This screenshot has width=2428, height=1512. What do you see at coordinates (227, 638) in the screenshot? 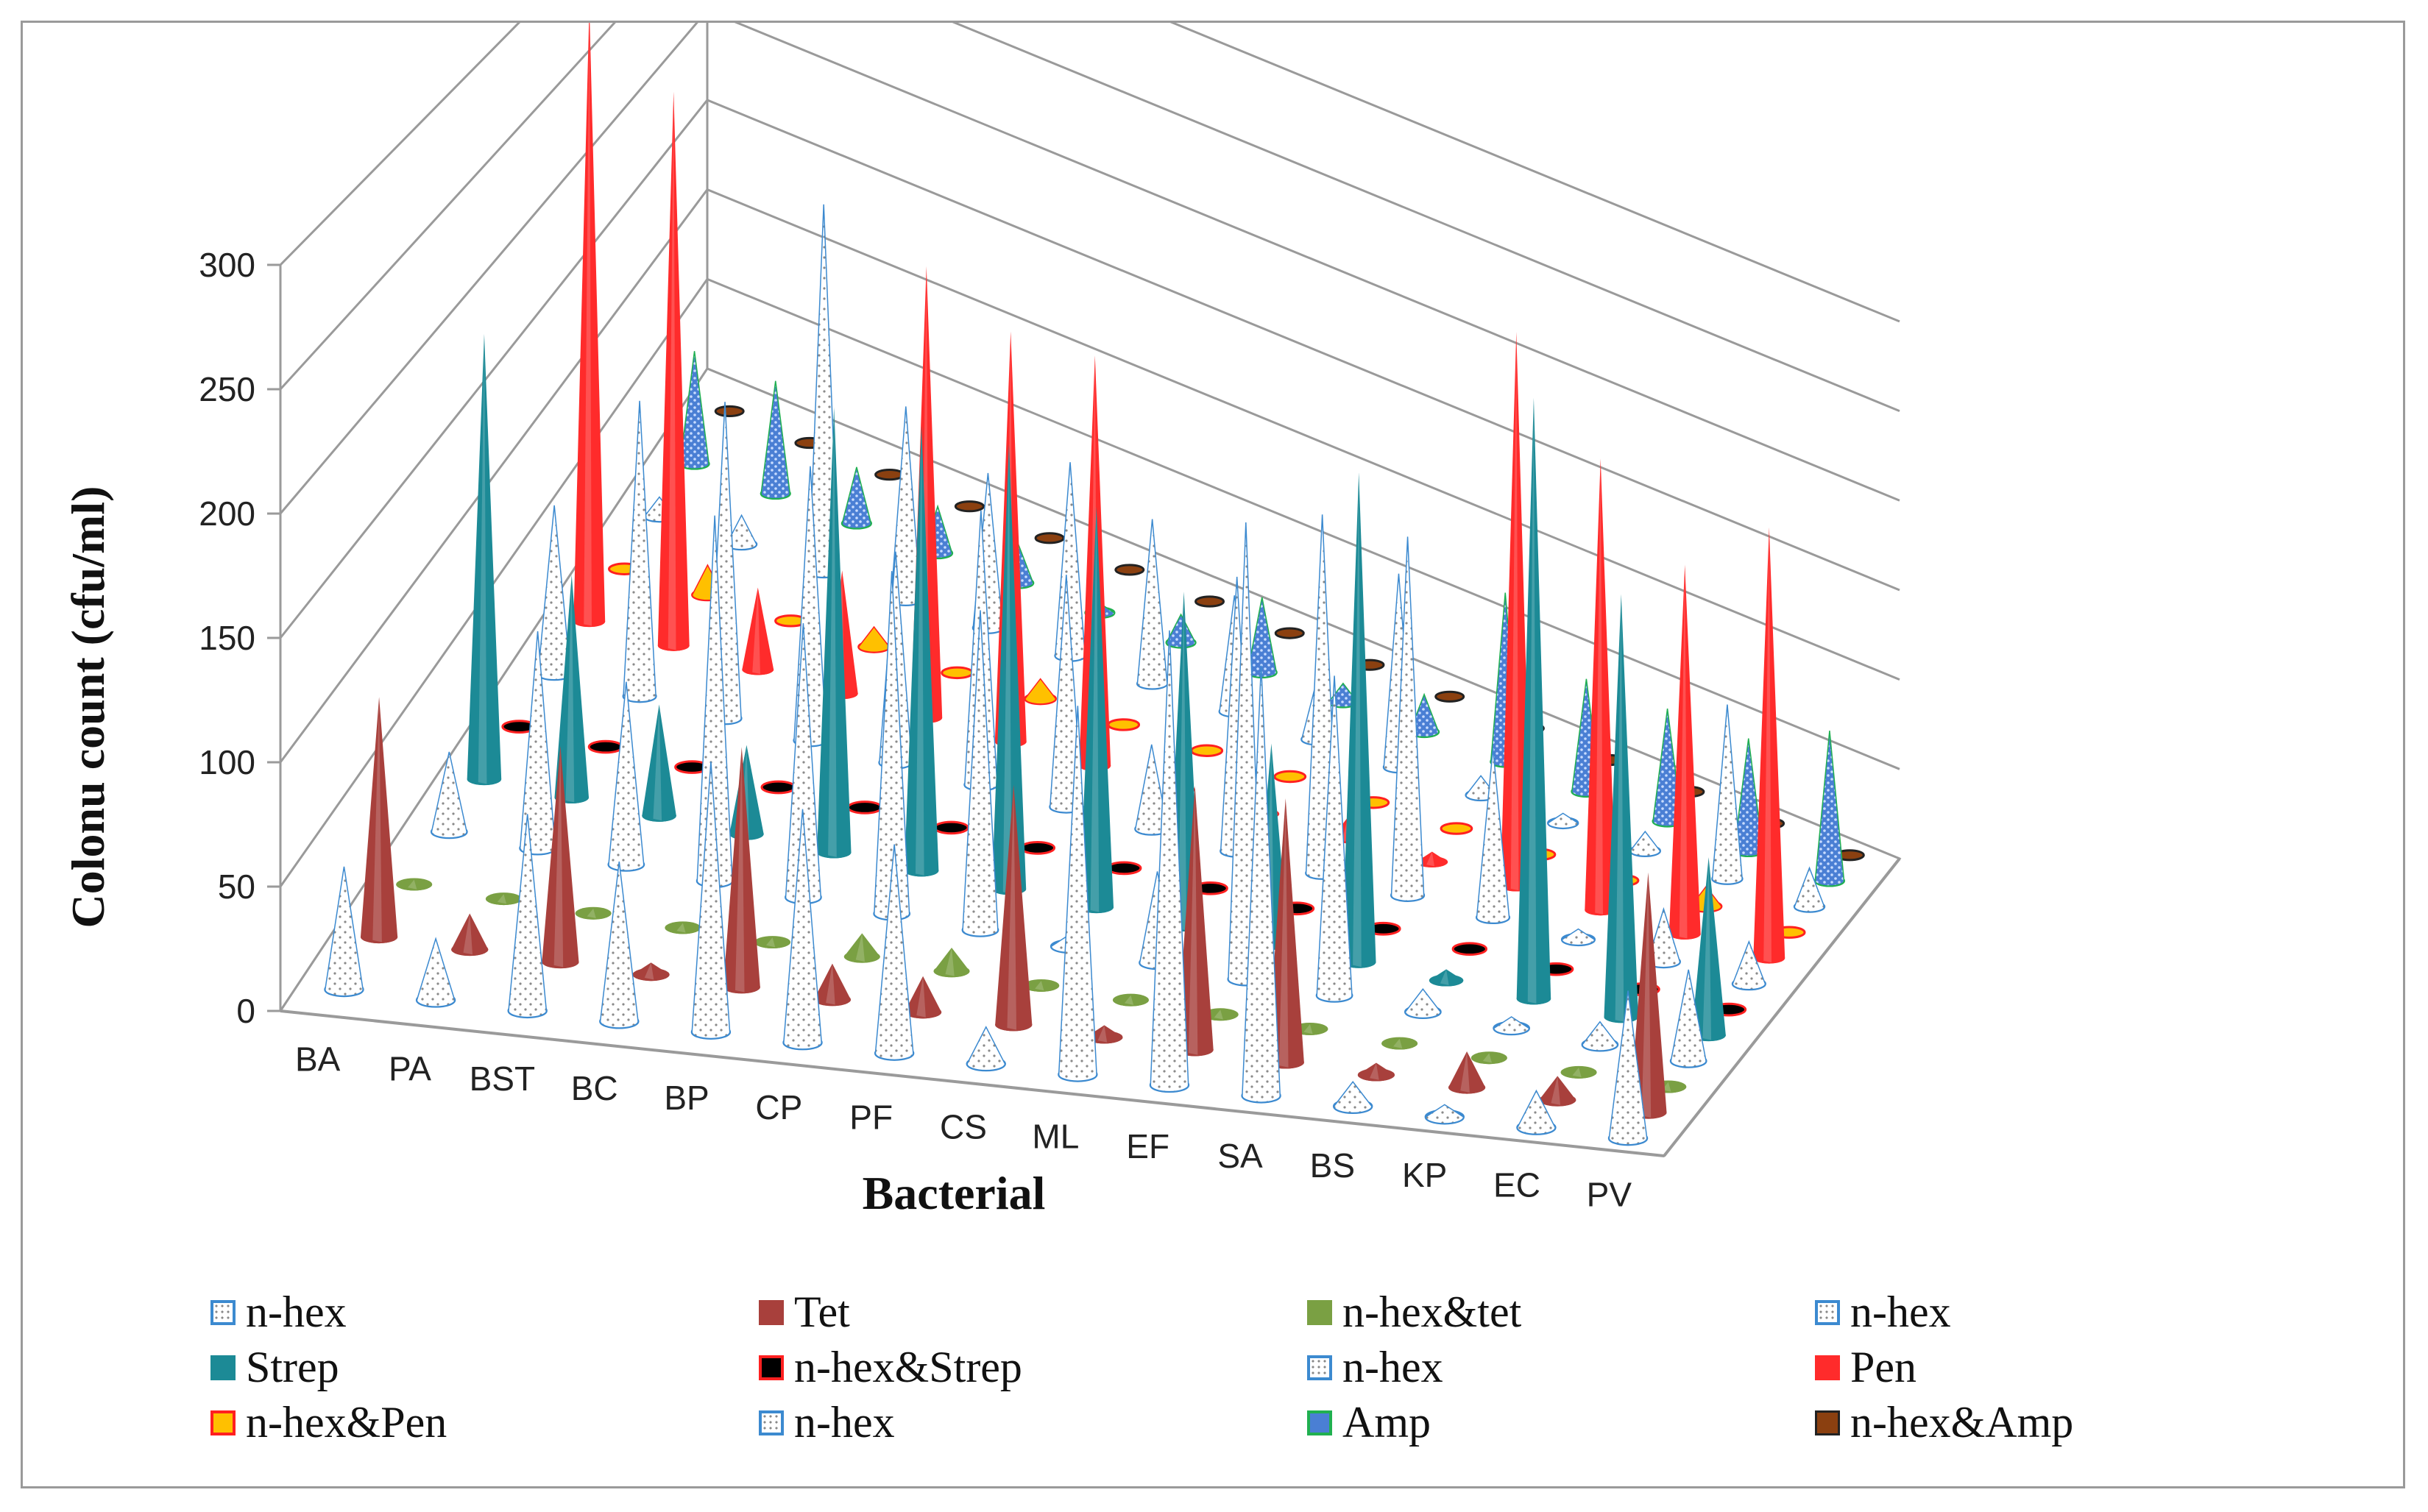
I see `y-tick-label: 150` at bounding box center [227, 638].